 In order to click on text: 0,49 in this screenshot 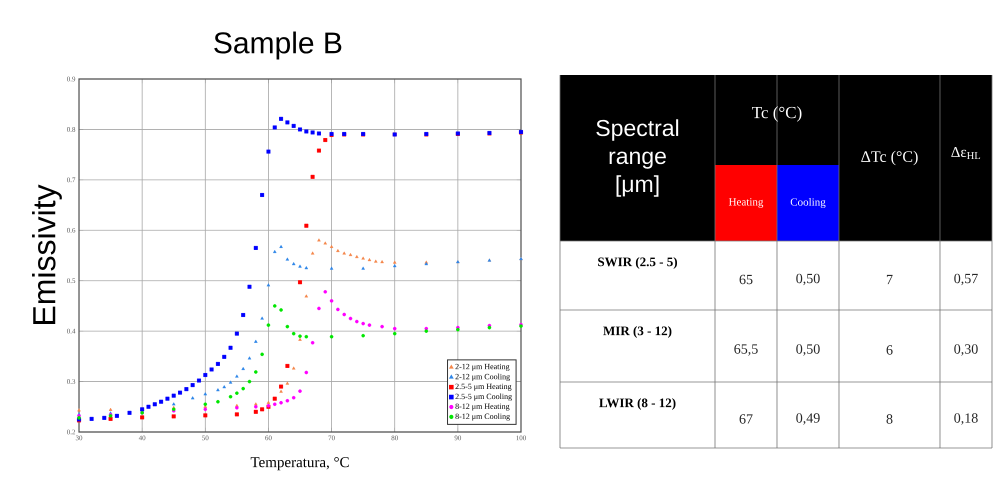, I will do `click(808, 419)`.